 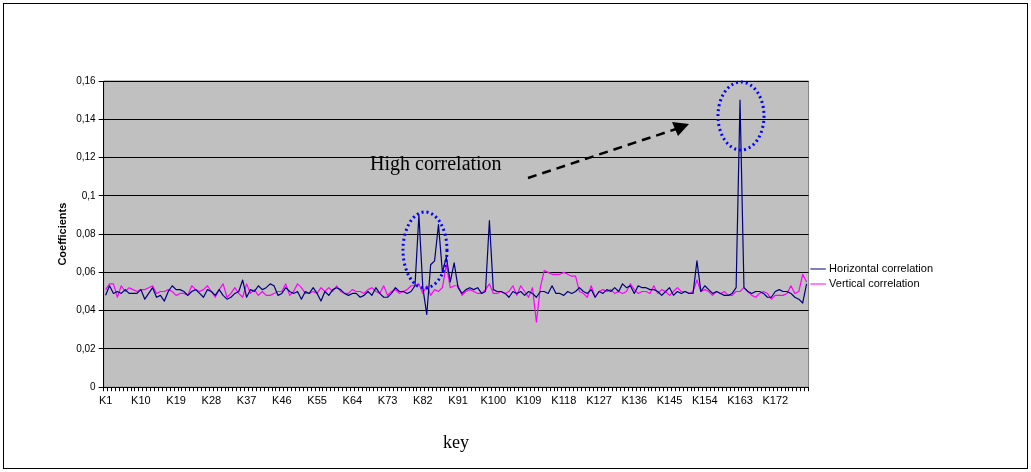 I want to click on annotation: High correlation, so click(x=436, y=163).